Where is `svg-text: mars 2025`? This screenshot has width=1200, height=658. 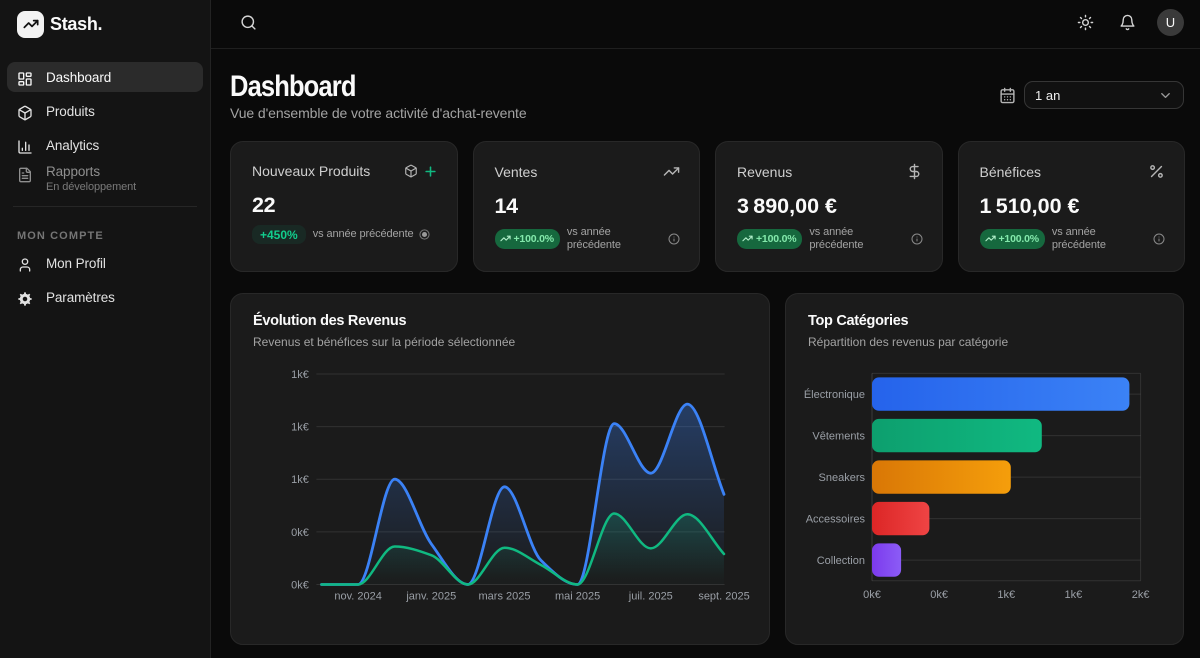
svg-text: mars 2025 is located at coordinates (505, 597).